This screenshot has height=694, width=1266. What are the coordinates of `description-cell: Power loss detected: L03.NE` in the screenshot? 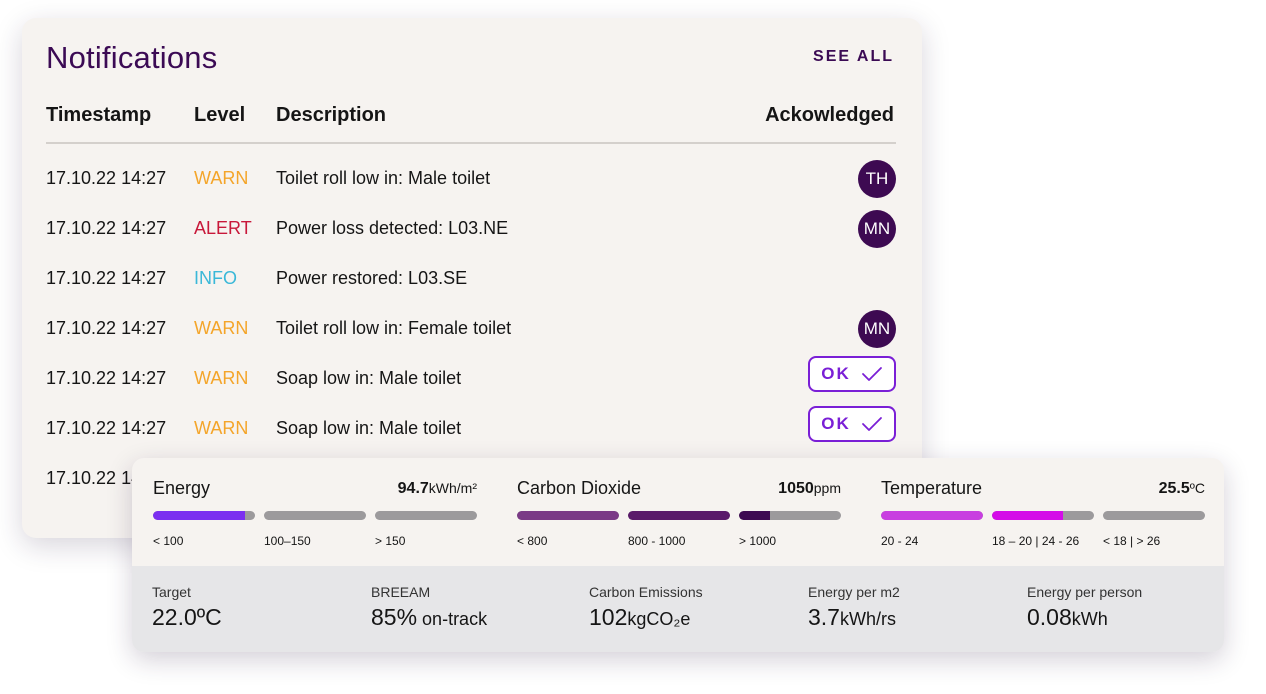 It's located at (392, 228).